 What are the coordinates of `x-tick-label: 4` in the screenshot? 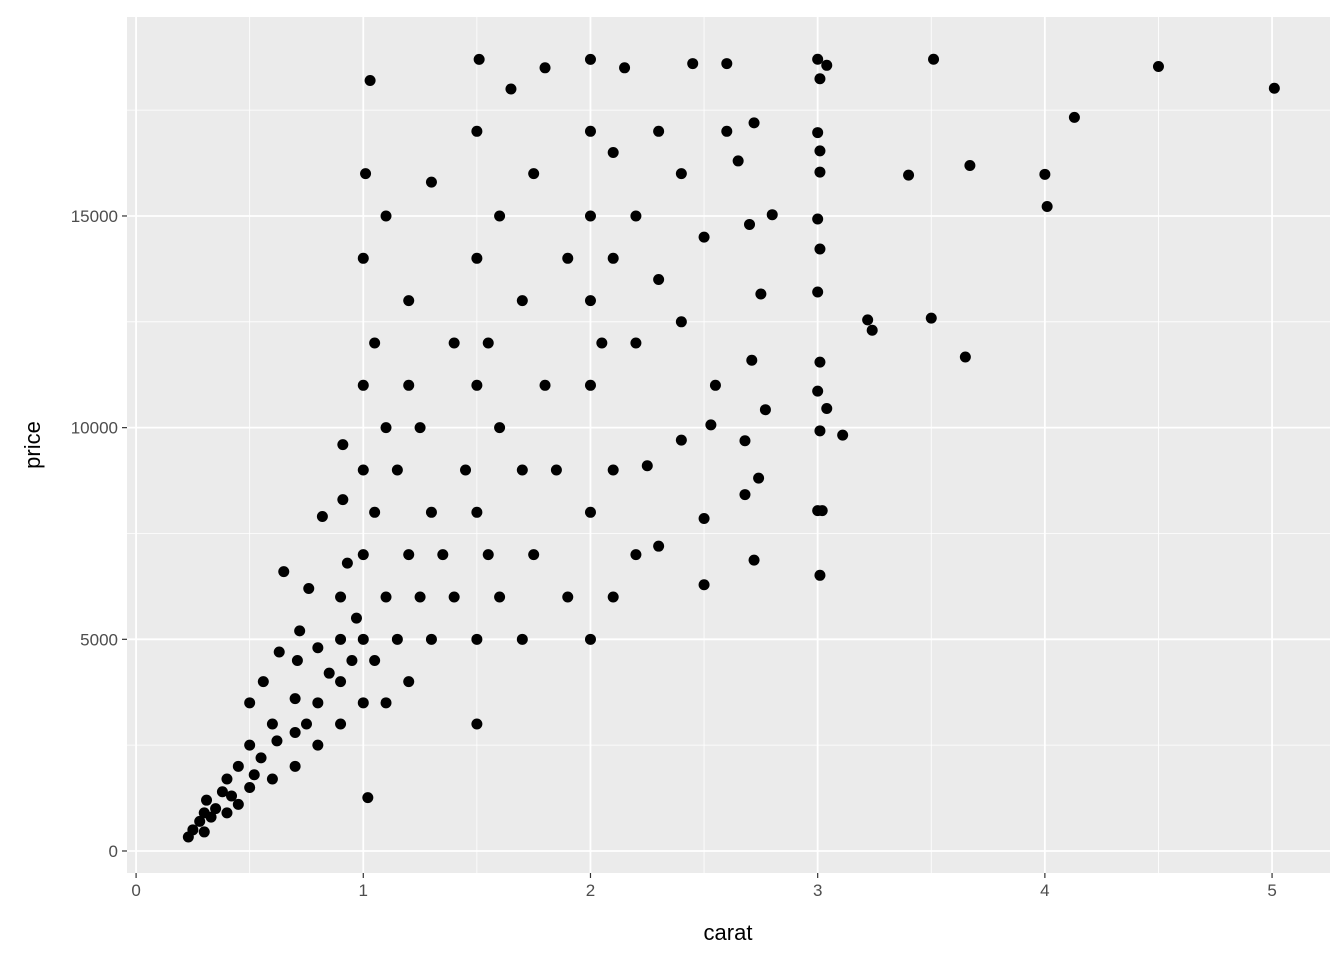 It's located at (1044, 890).